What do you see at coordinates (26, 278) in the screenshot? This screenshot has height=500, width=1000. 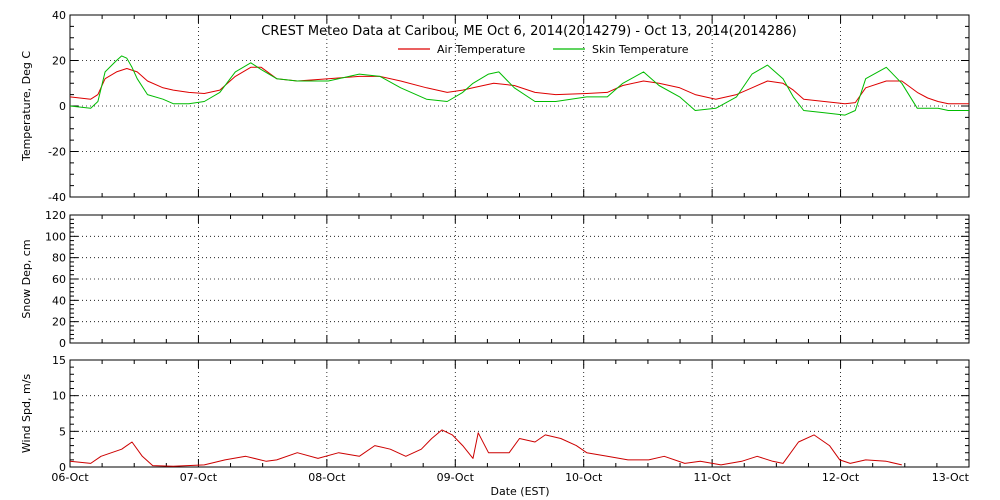 I see `snow-depth-y-axis-label: Snow Dep, cm` at bounding box center [26, 278].